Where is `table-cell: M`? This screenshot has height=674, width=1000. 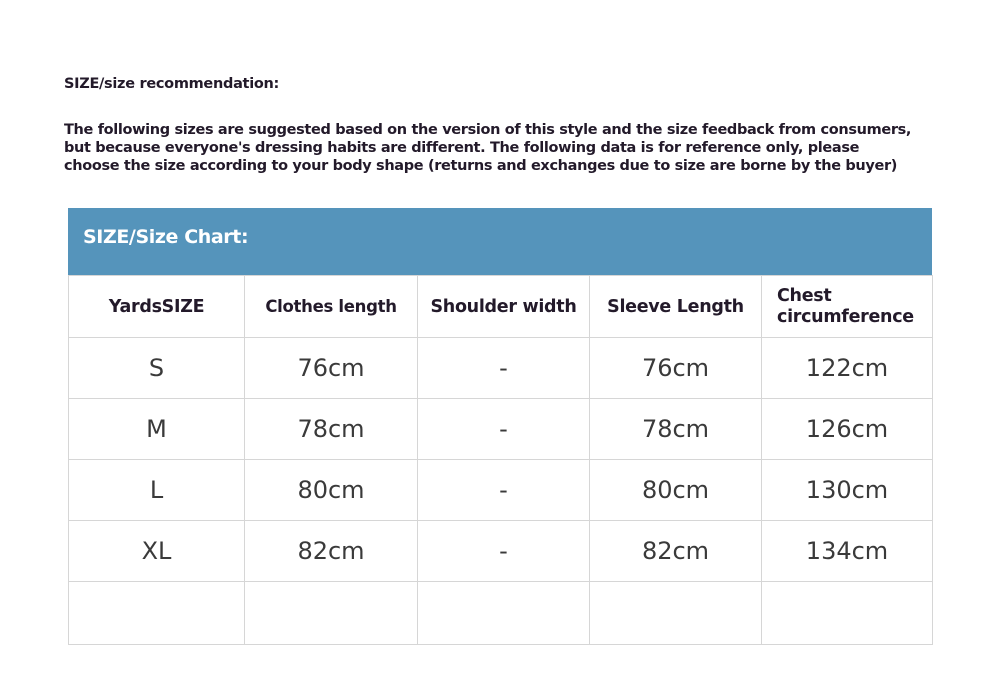 table-cell: M is located at coordinates (156, 429).